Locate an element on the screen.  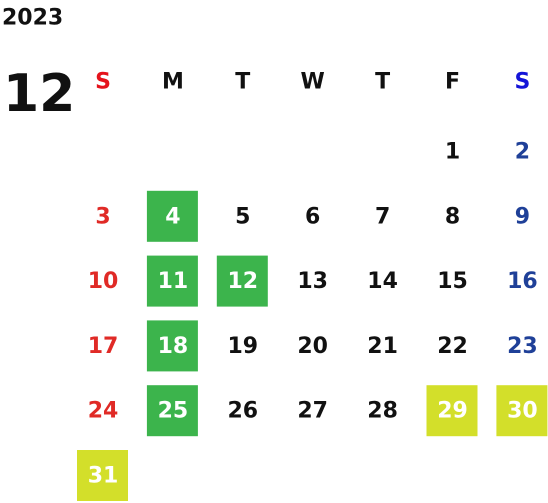
weekday-header: W is located at coordinates (313, 82).